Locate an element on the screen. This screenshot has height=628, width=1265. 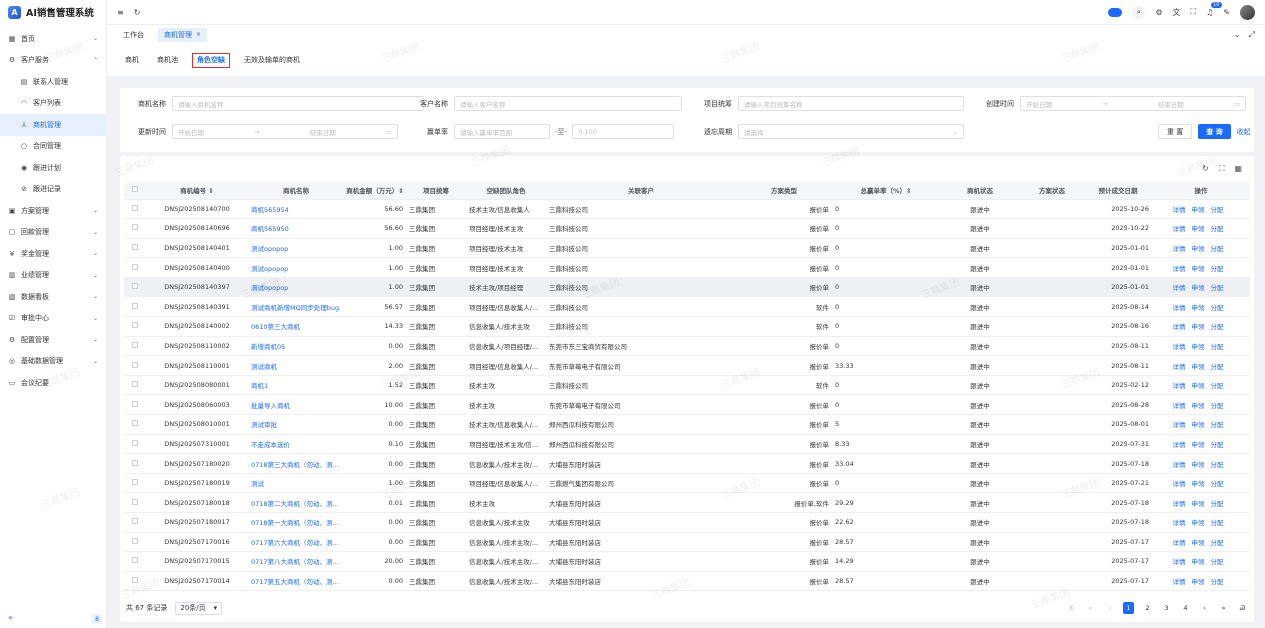
close-icon: × is located at coordinates (199, 34).